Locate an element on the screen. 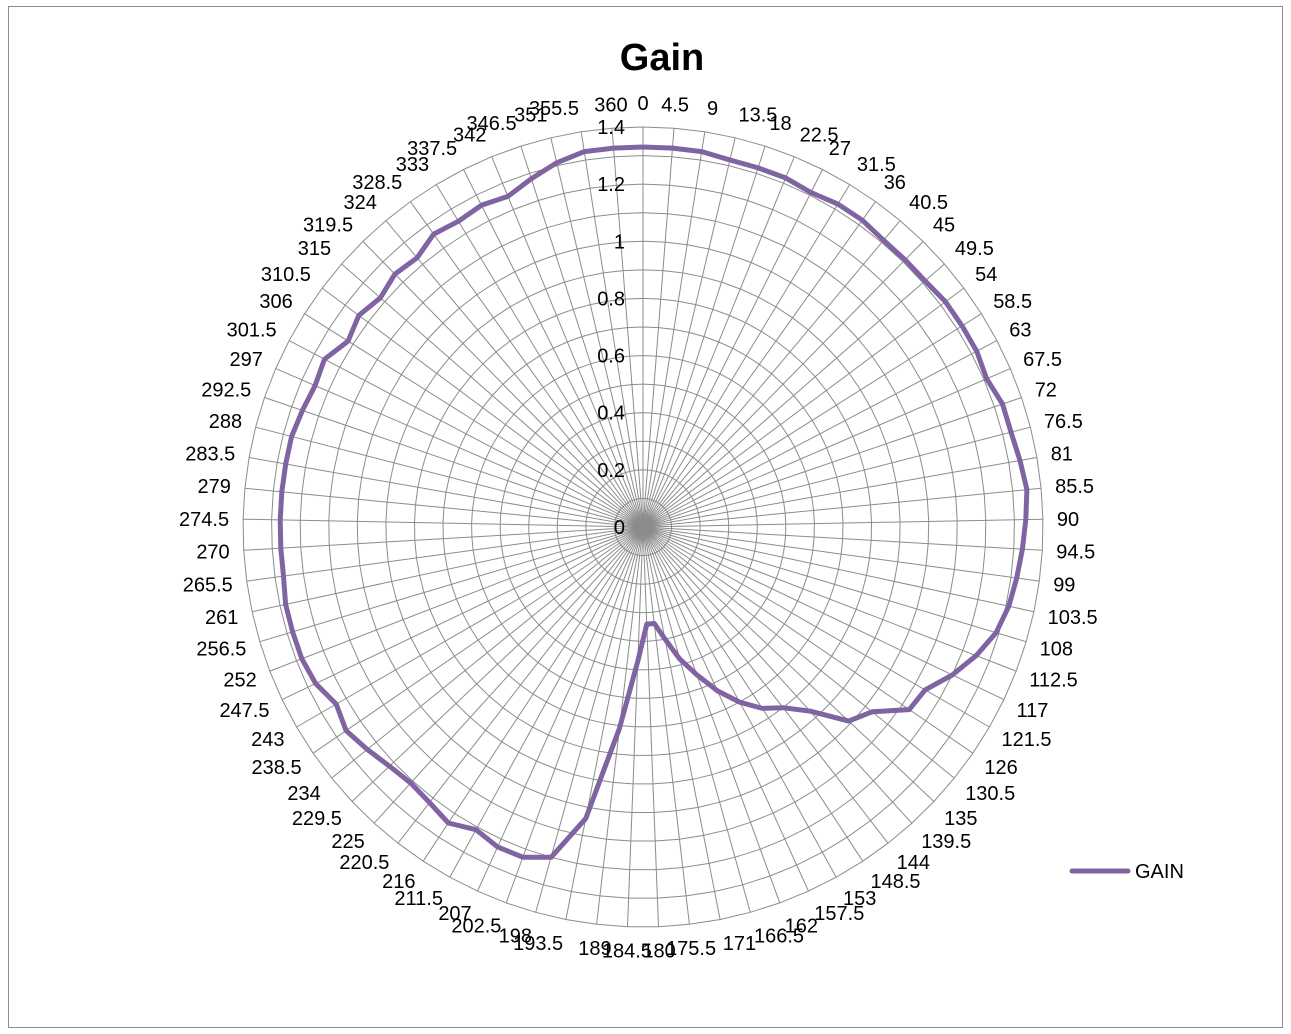  angle-label: 135 is located at coordinates (960, 819).